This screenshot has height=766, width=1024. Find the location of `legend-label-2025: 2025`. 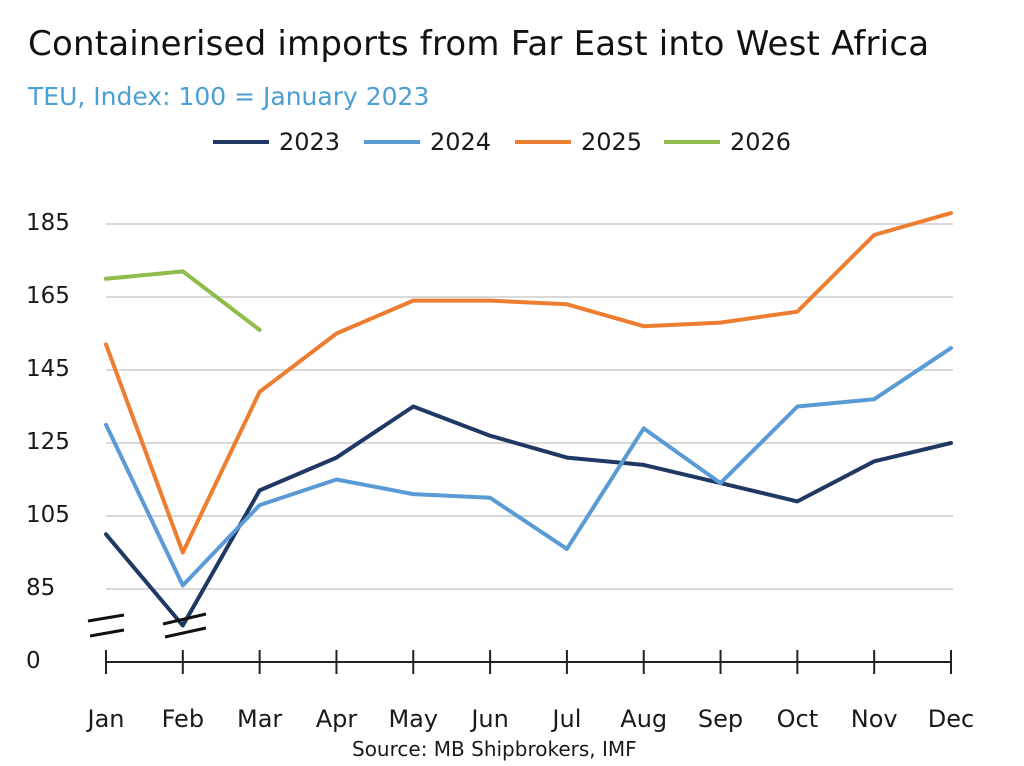

legend-label-2025: 2025 is located at coordinates (611, 142).